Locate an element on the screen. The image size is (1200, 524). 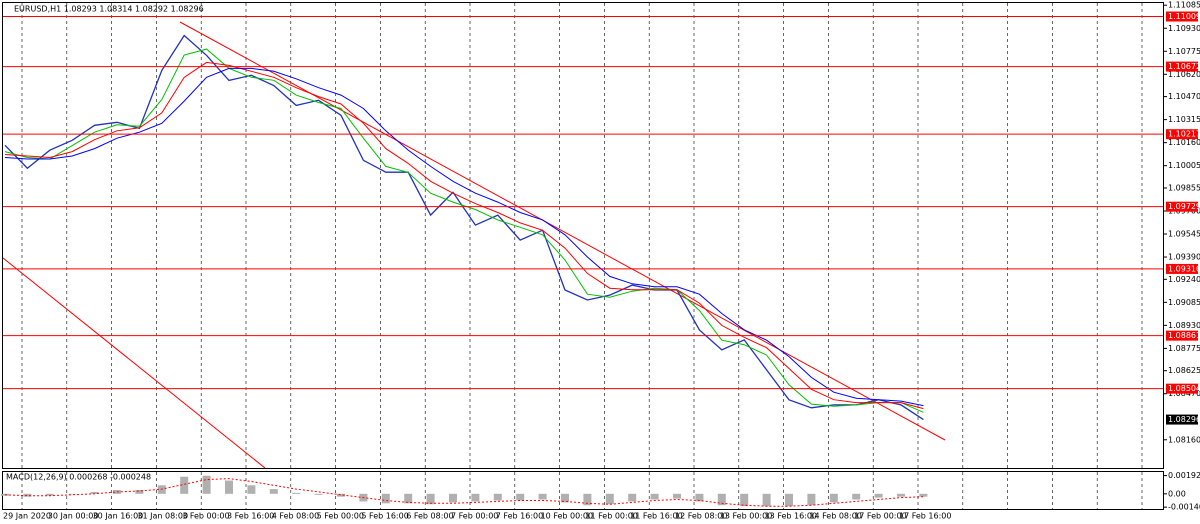
level-label: 1.11009 is located at coordinates (1184, 16).